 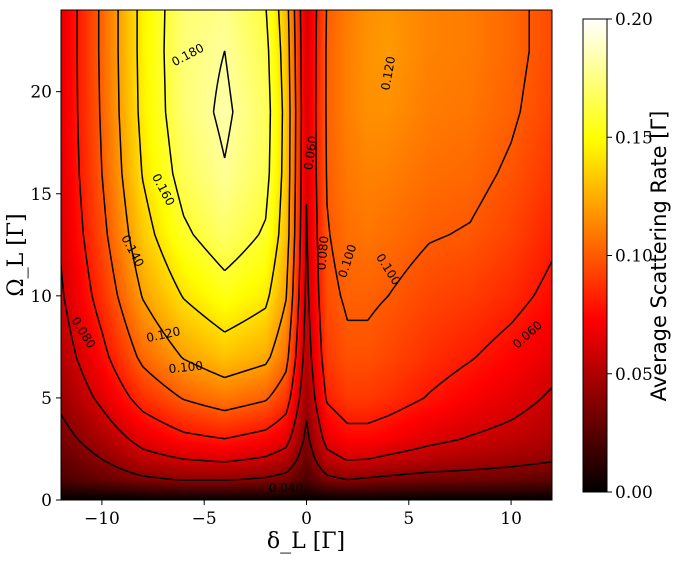 I want to click on contour-label: 0.060, so click(x=310, y=153).